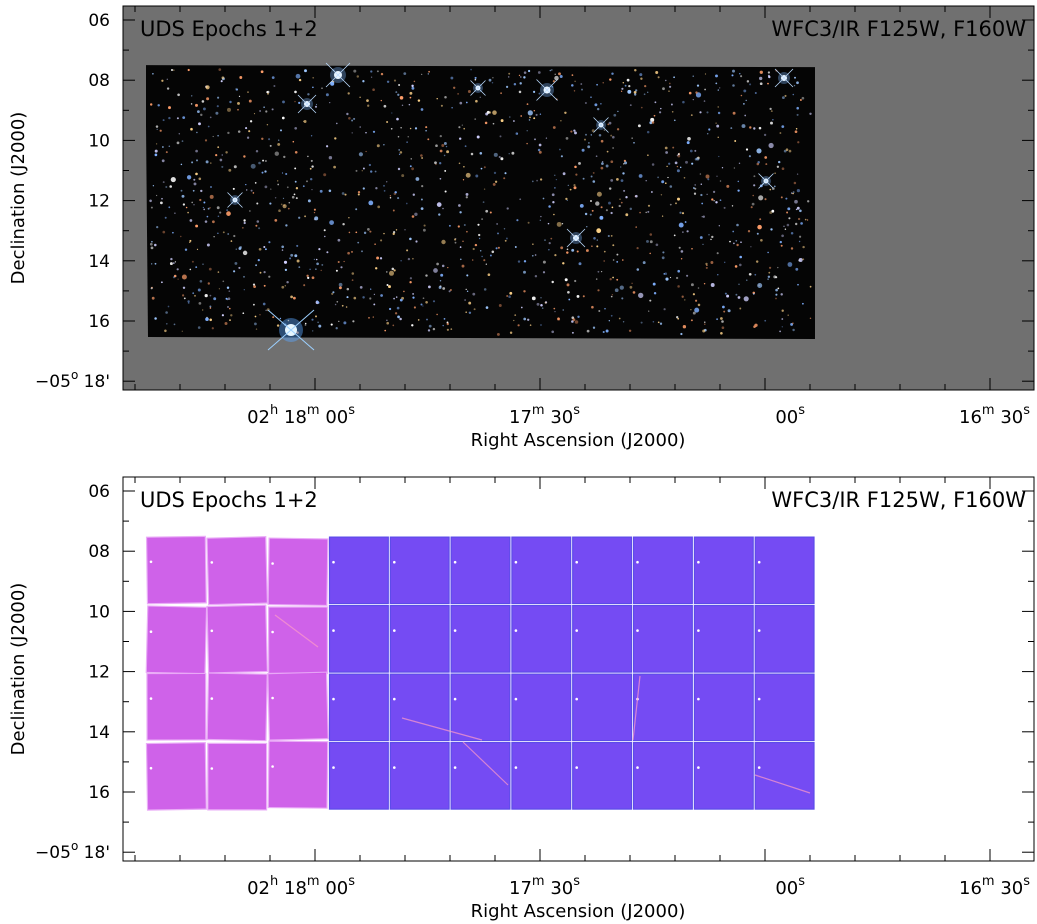 This screenshot has height=924, width=1037. I want to click on x-tick-label: 00s, so click(790, 886).